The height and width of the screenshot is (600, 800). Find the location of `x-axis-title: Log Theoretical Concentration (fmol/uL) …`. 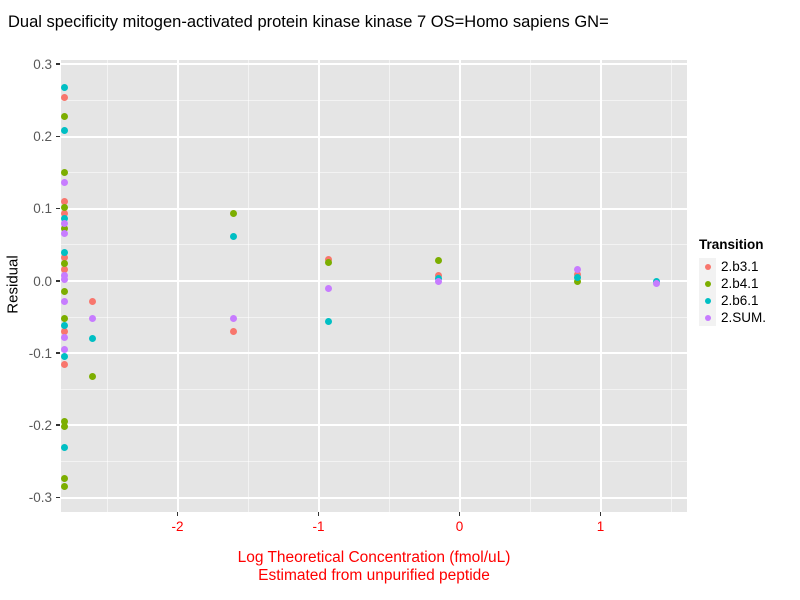

x-axis-title: Log Theoretical Concentration (fmol/uL) … is located at coordinates (374, 567).